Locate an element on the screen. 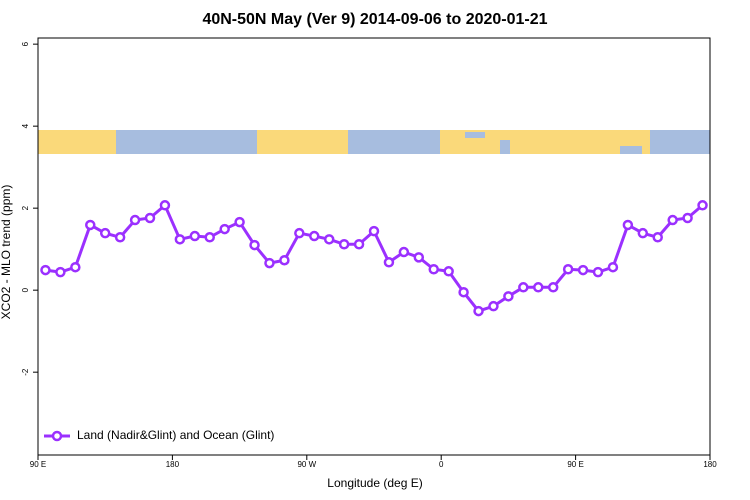  map-strip is located at coordinates (374, 142).